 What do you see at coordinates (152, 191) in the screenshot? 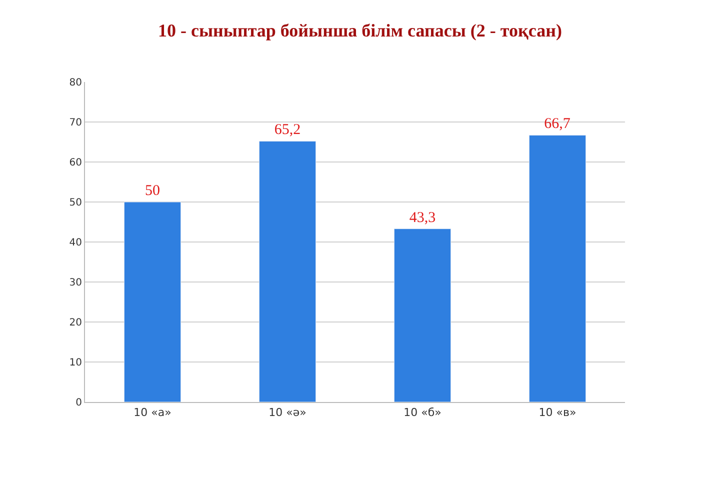
I see `data-label: 50` at bounding box center [152, 191].